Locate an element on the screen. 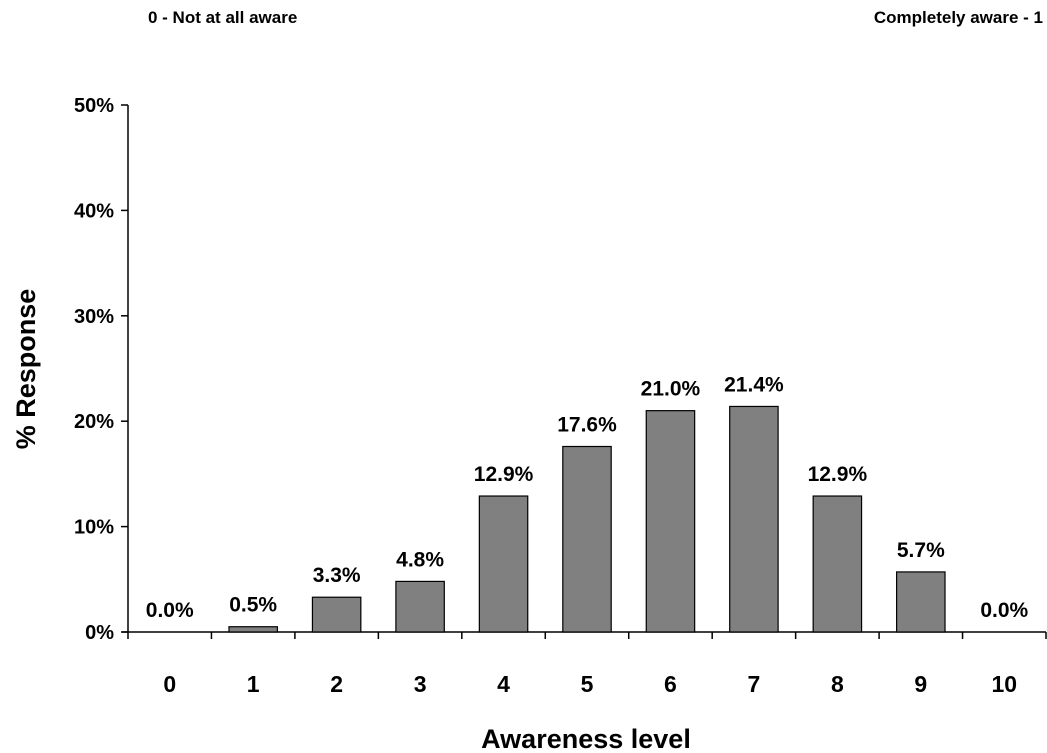 This screenshot has width=1047, height=753. x-tick-label: 7 is located at coordinates (754, 684).